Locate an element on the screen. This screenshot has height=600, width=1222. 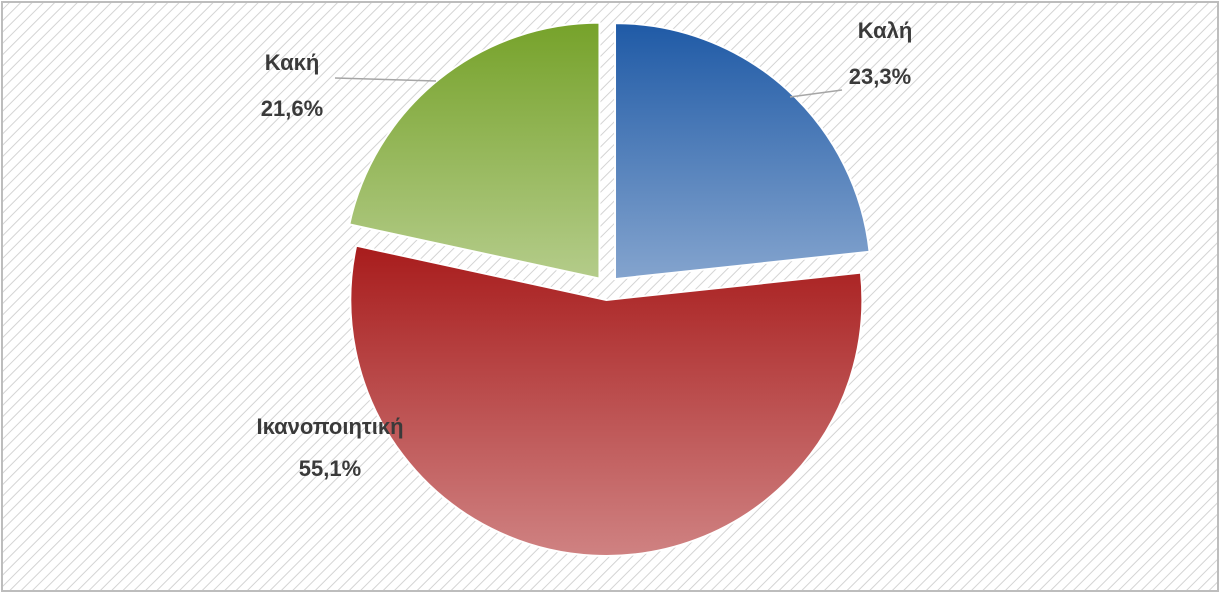
slice-value-label: 55,1% is located at coordinates (330, 468).